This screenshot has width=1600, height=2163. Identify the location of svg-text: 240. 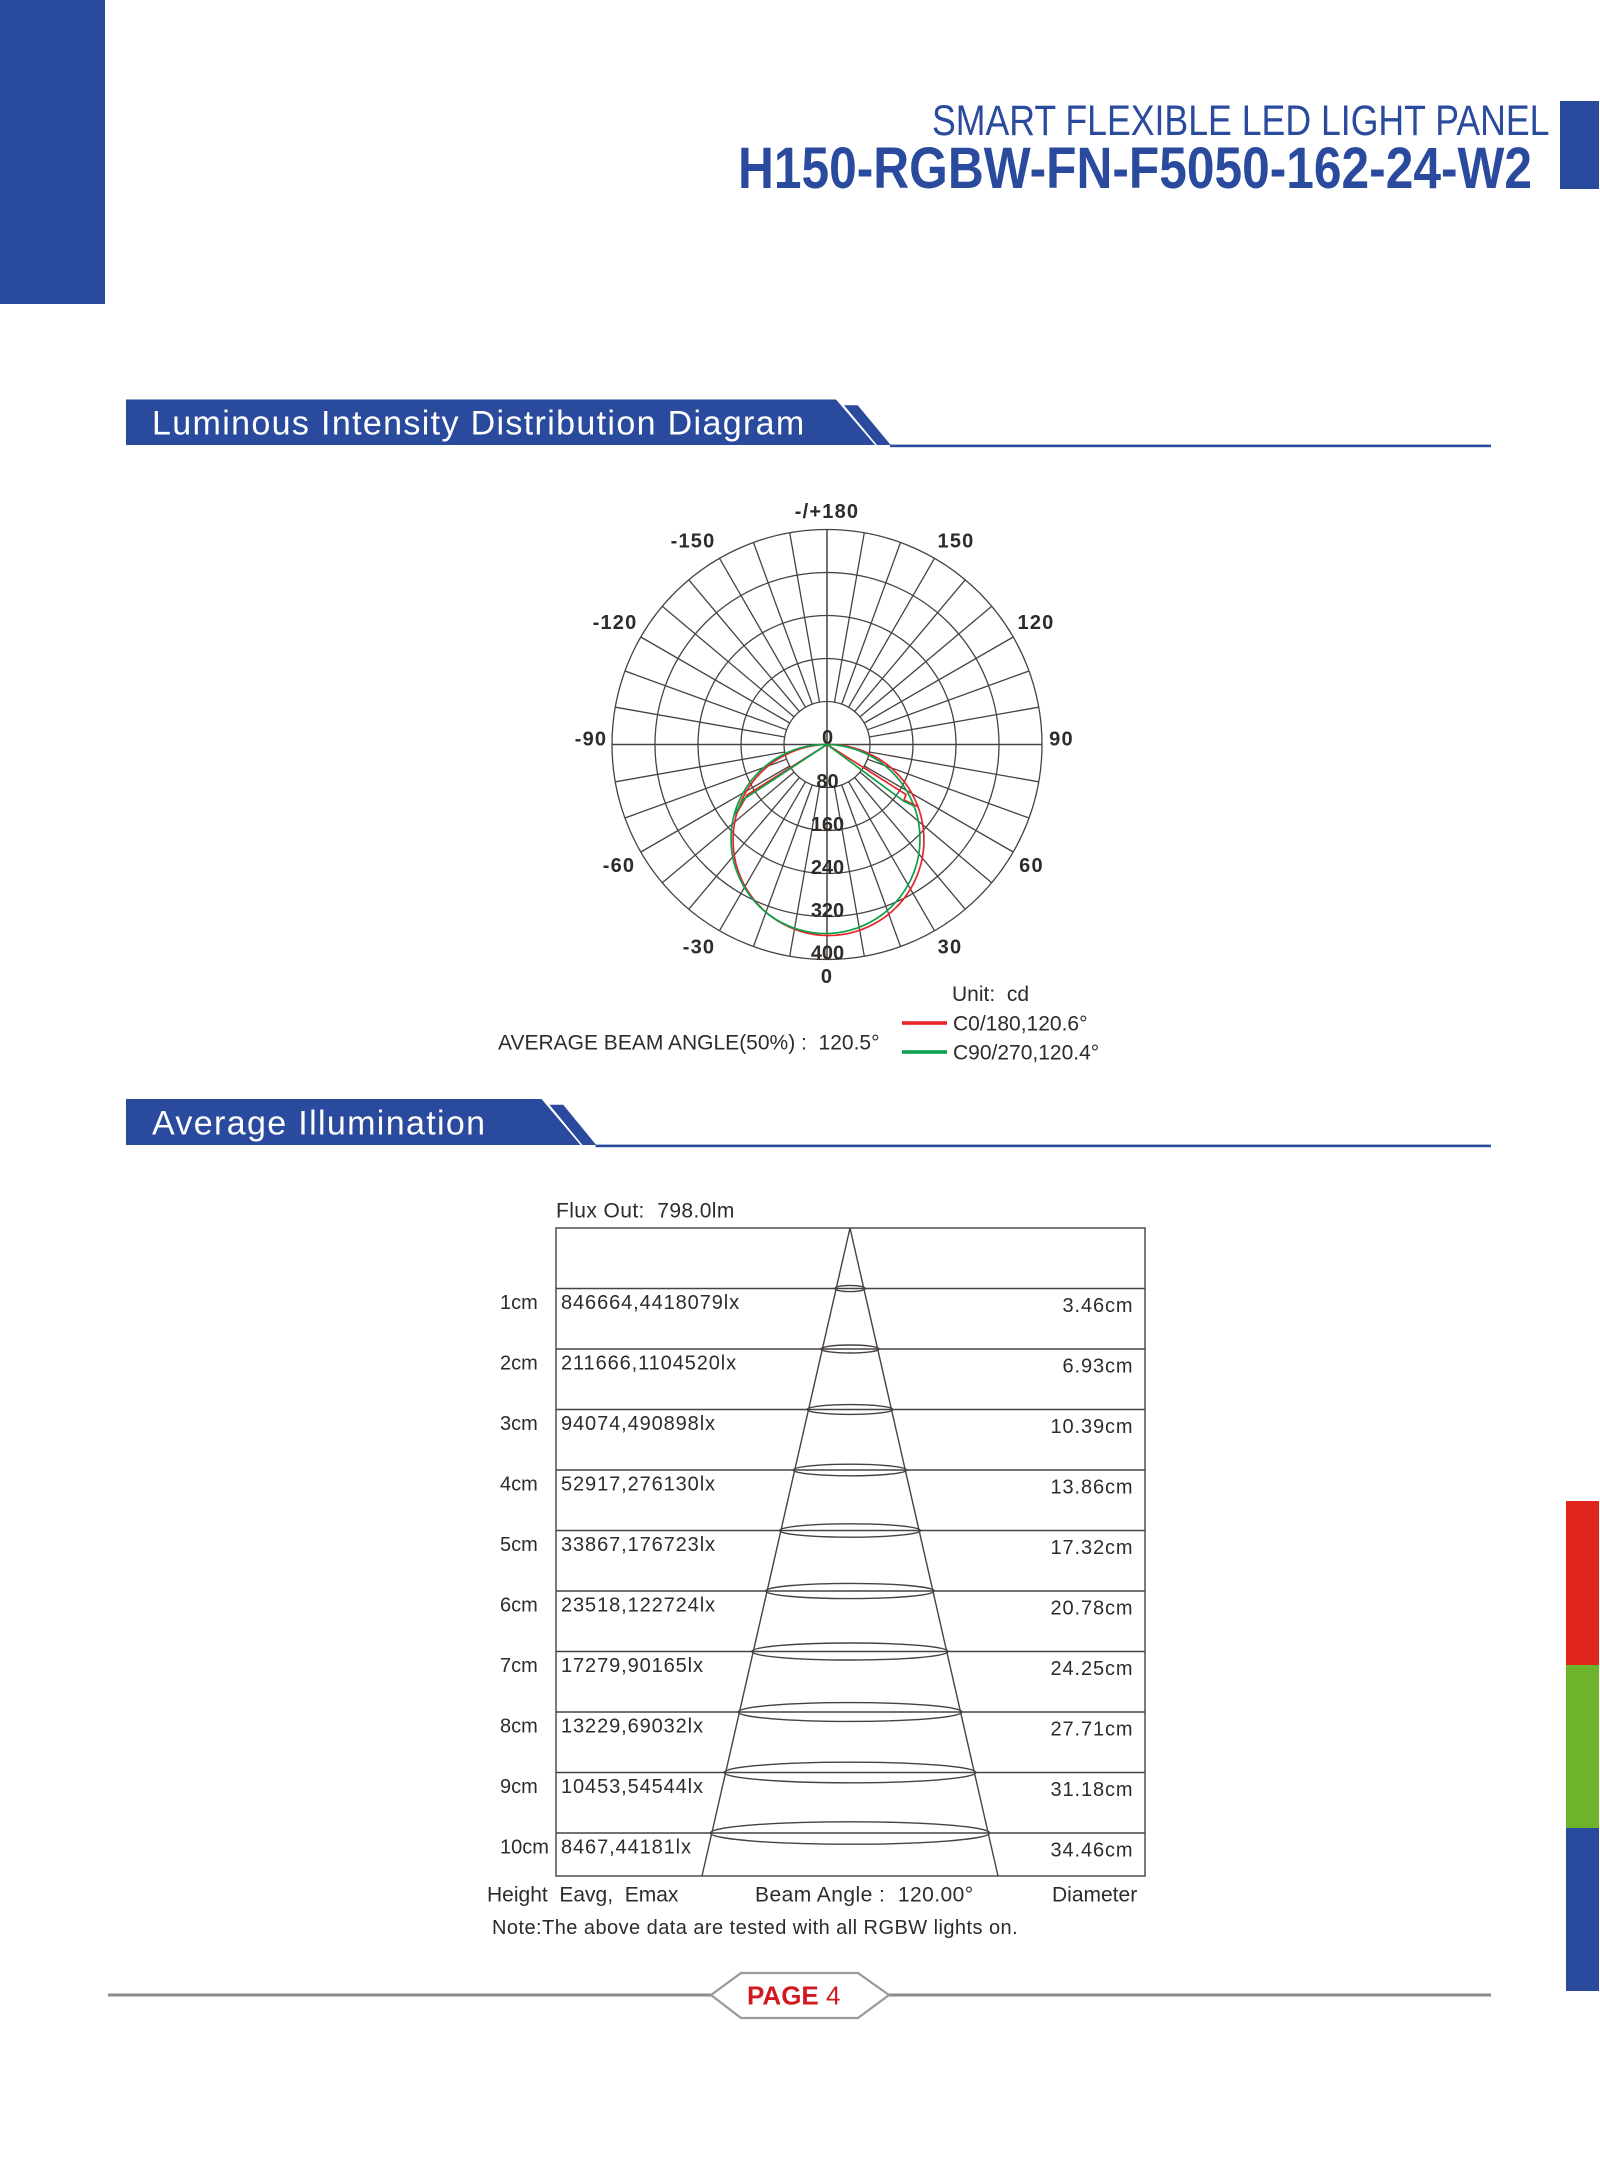
(827, 868).